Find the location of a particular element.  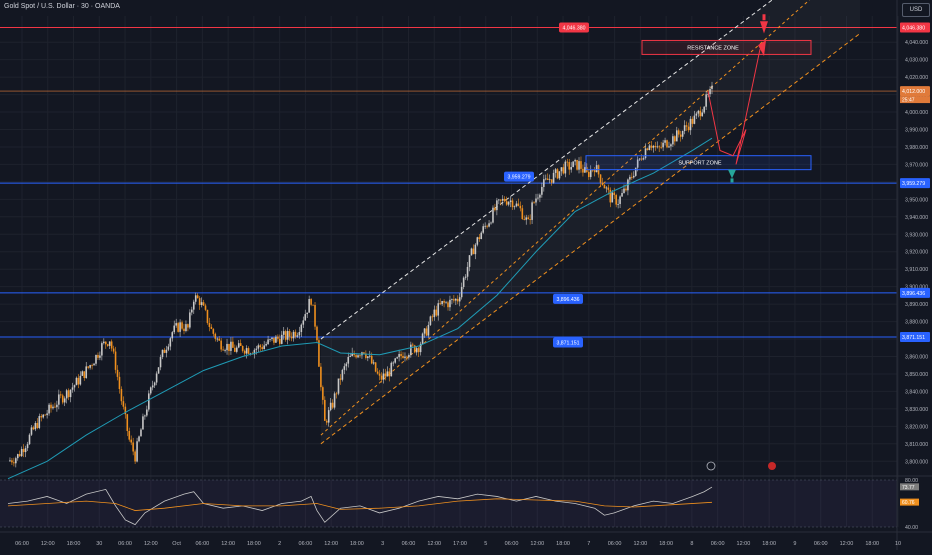

price-axis-tag-text: 3,959.279 is located at coordinates (913, 184).